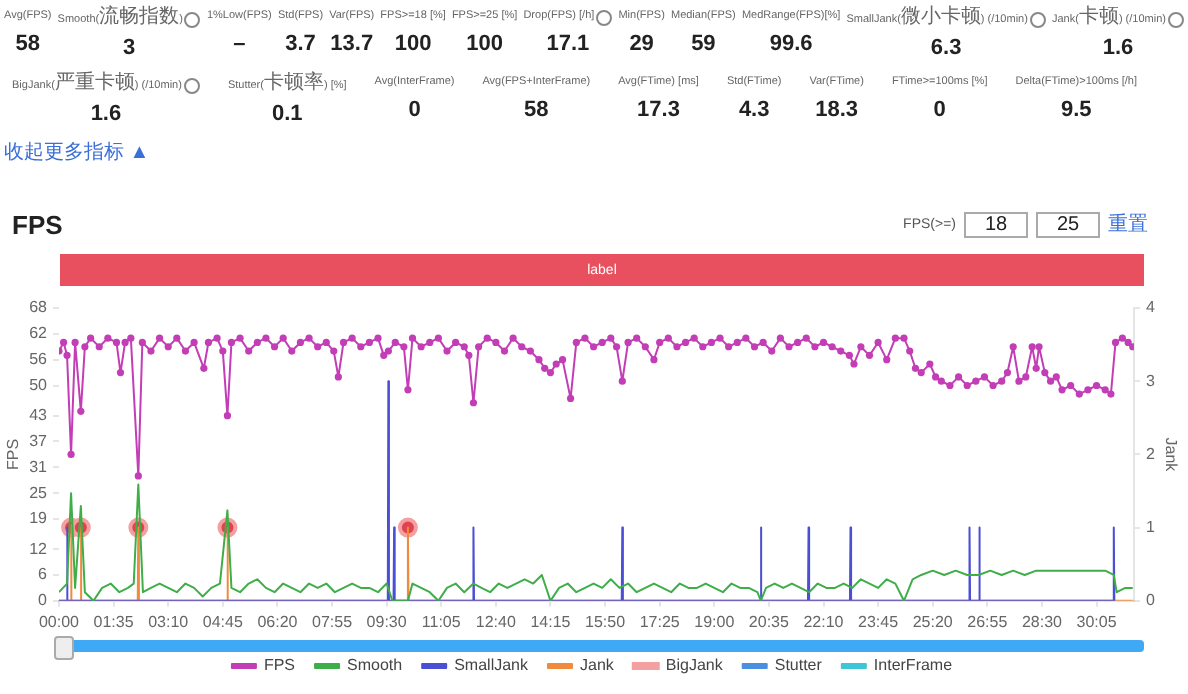 The image size is (1188, 694). Describe the element at coordinates (39, 307) in the screenshot. I see `y-tick-label: 68` at that location.